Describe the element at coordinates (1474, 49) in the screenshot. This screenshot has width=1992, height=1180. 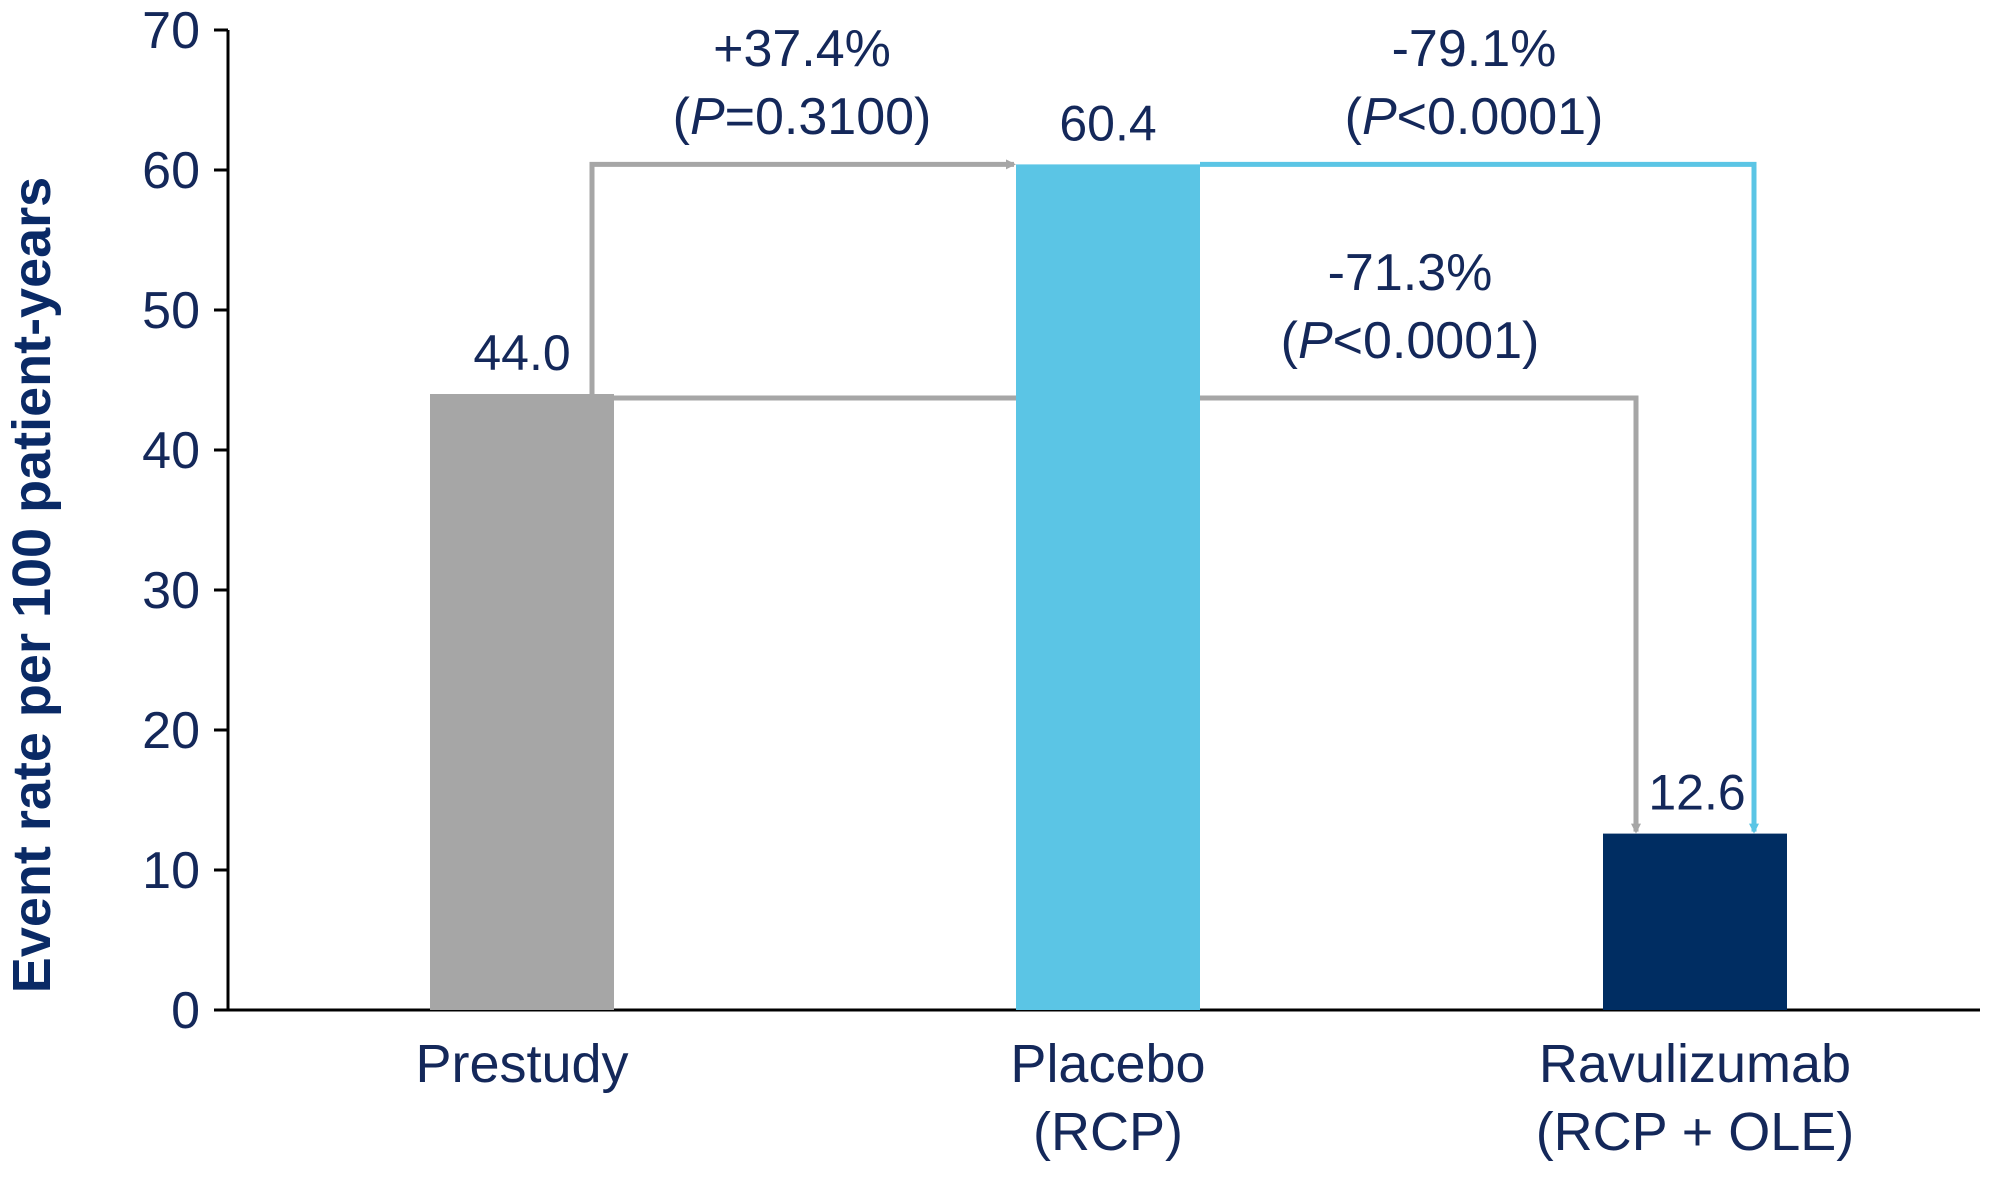
I see `comparison-change-label: -79.1%` at that location.